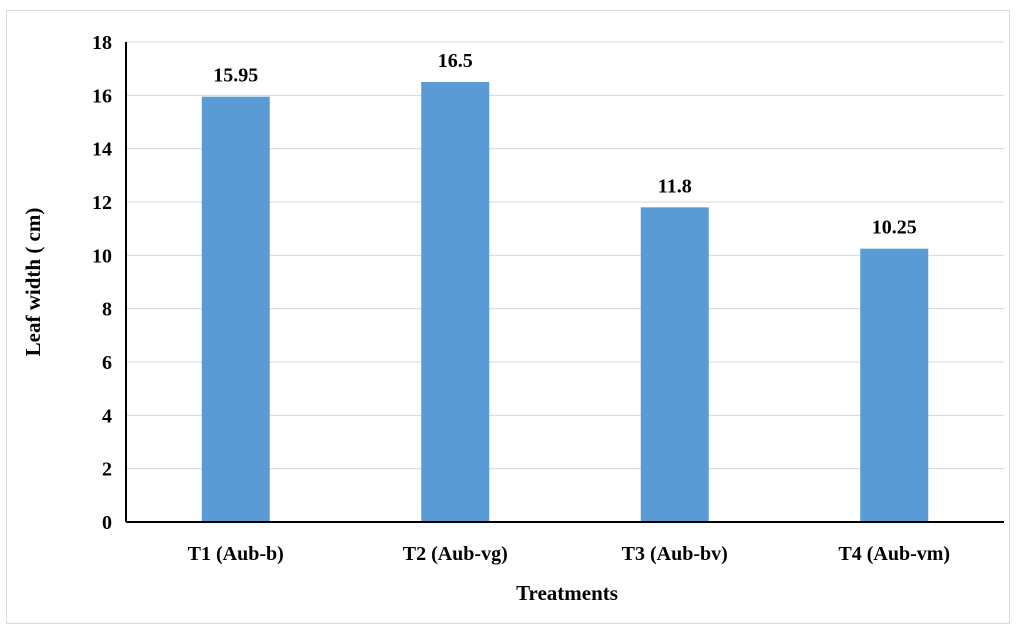  I want to click on y-tick-label-4: 4, so click(107, 416).